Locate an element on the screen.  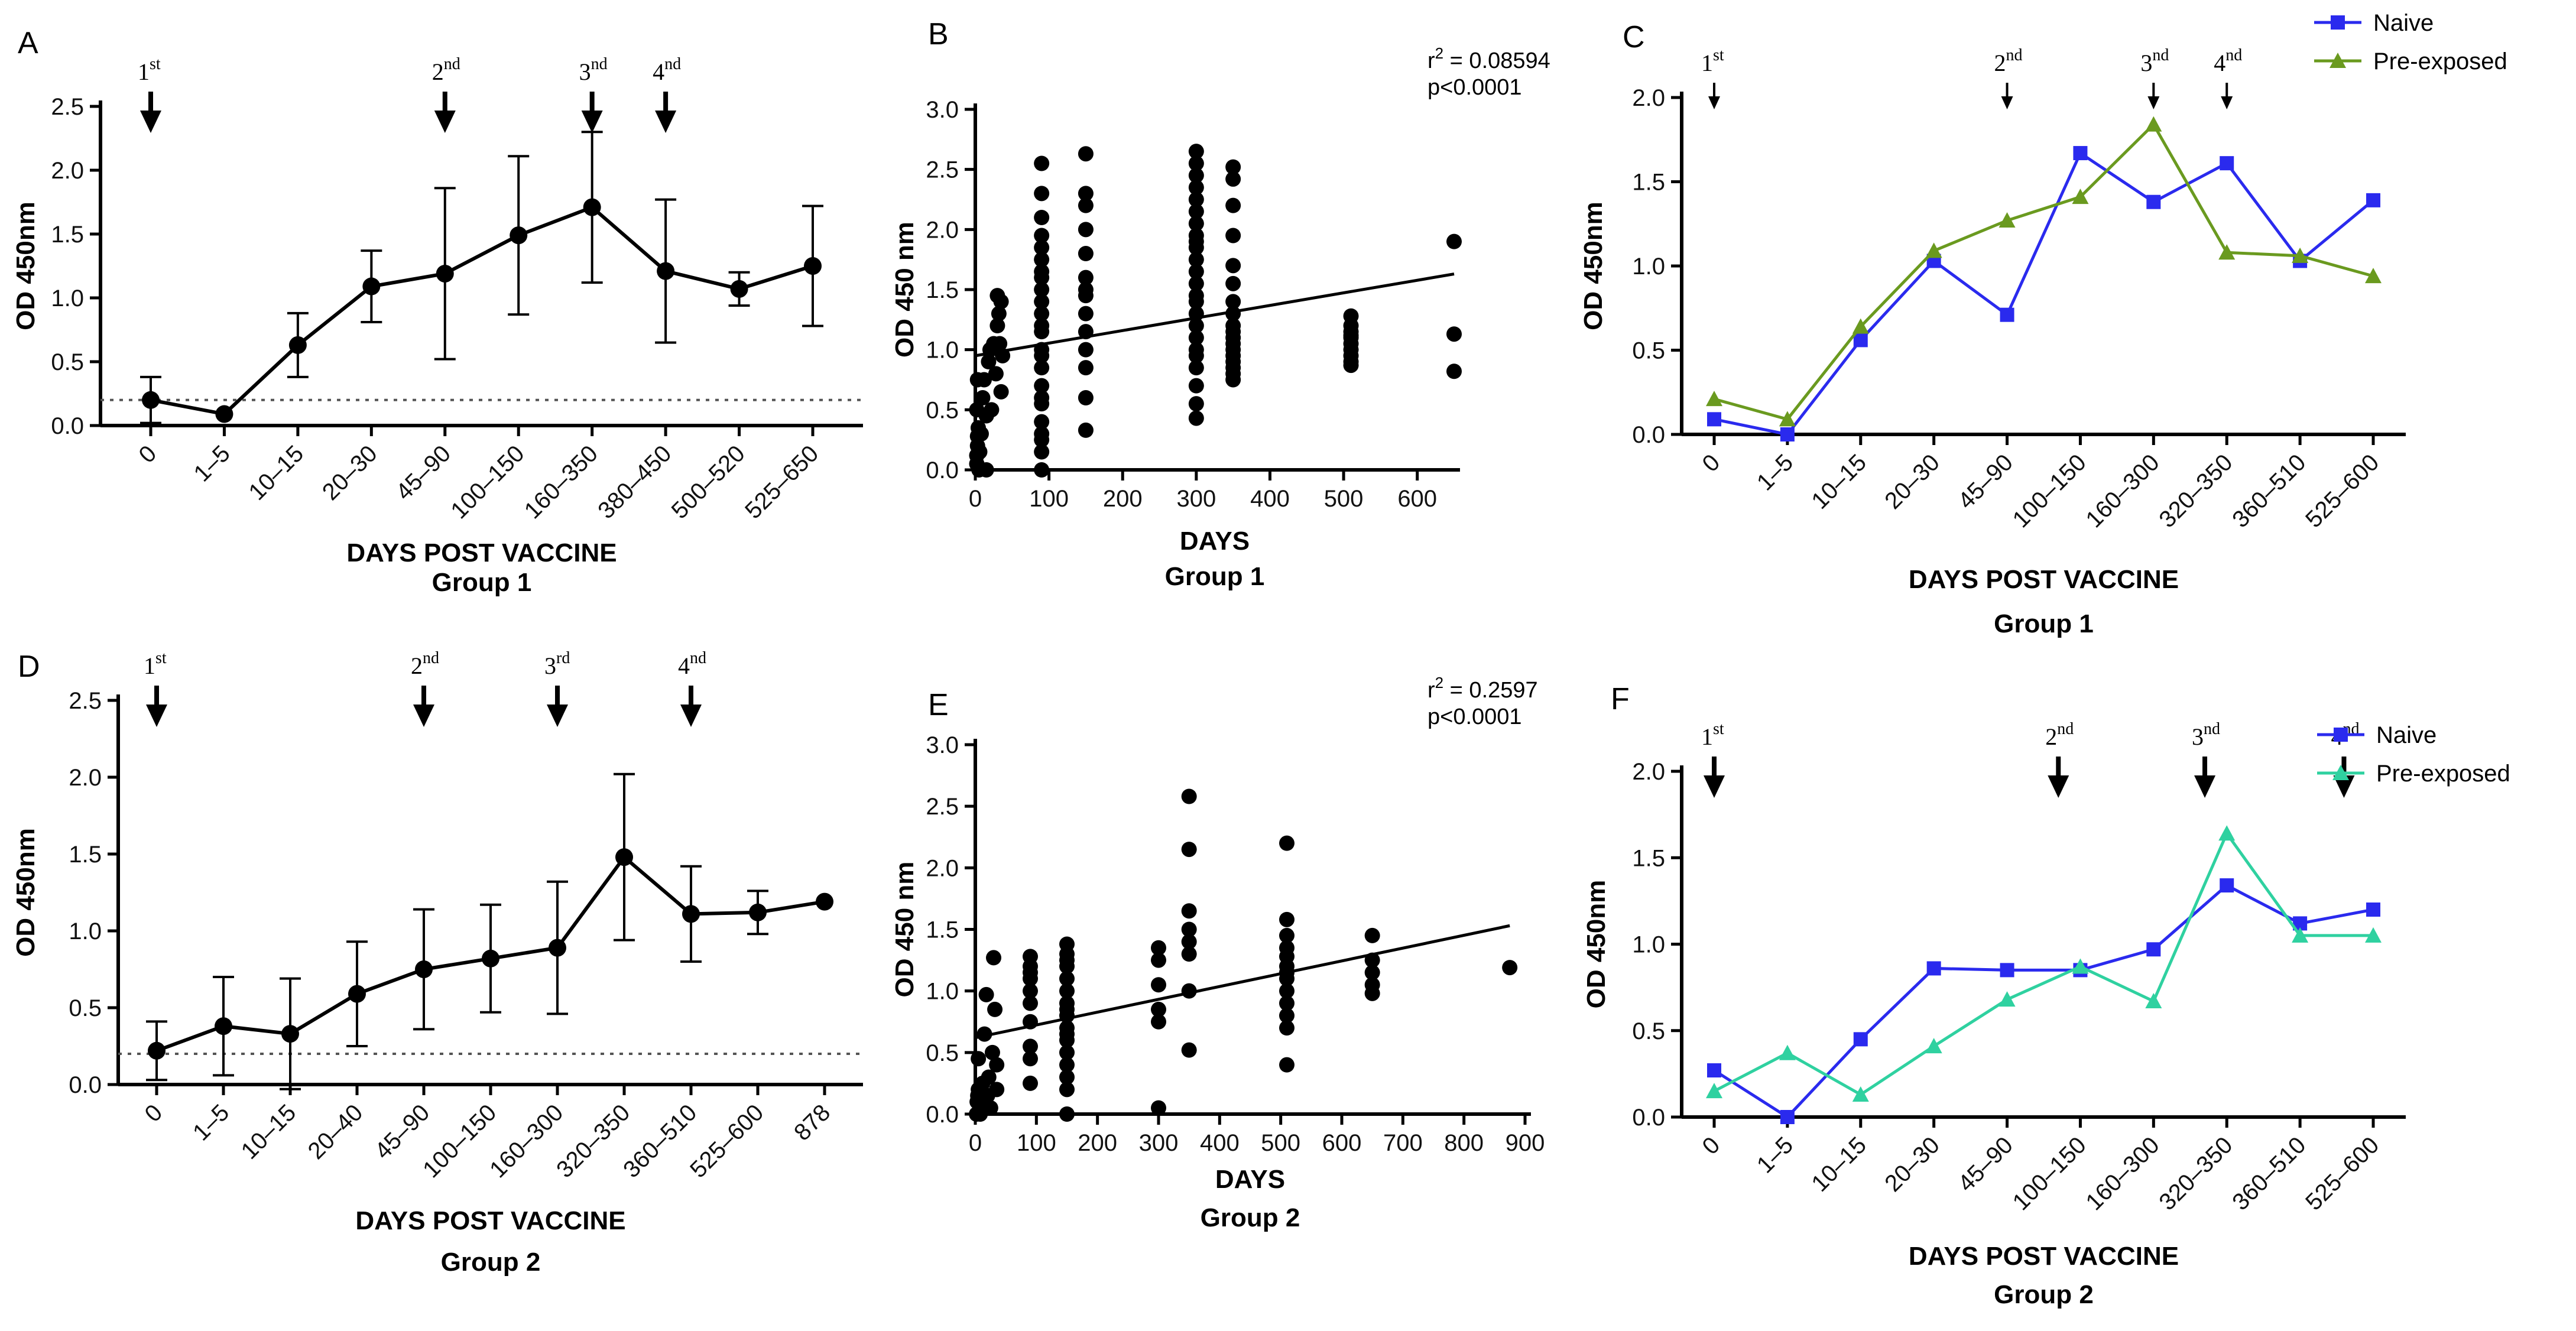
series-line is located at coordinates (2044, 293).